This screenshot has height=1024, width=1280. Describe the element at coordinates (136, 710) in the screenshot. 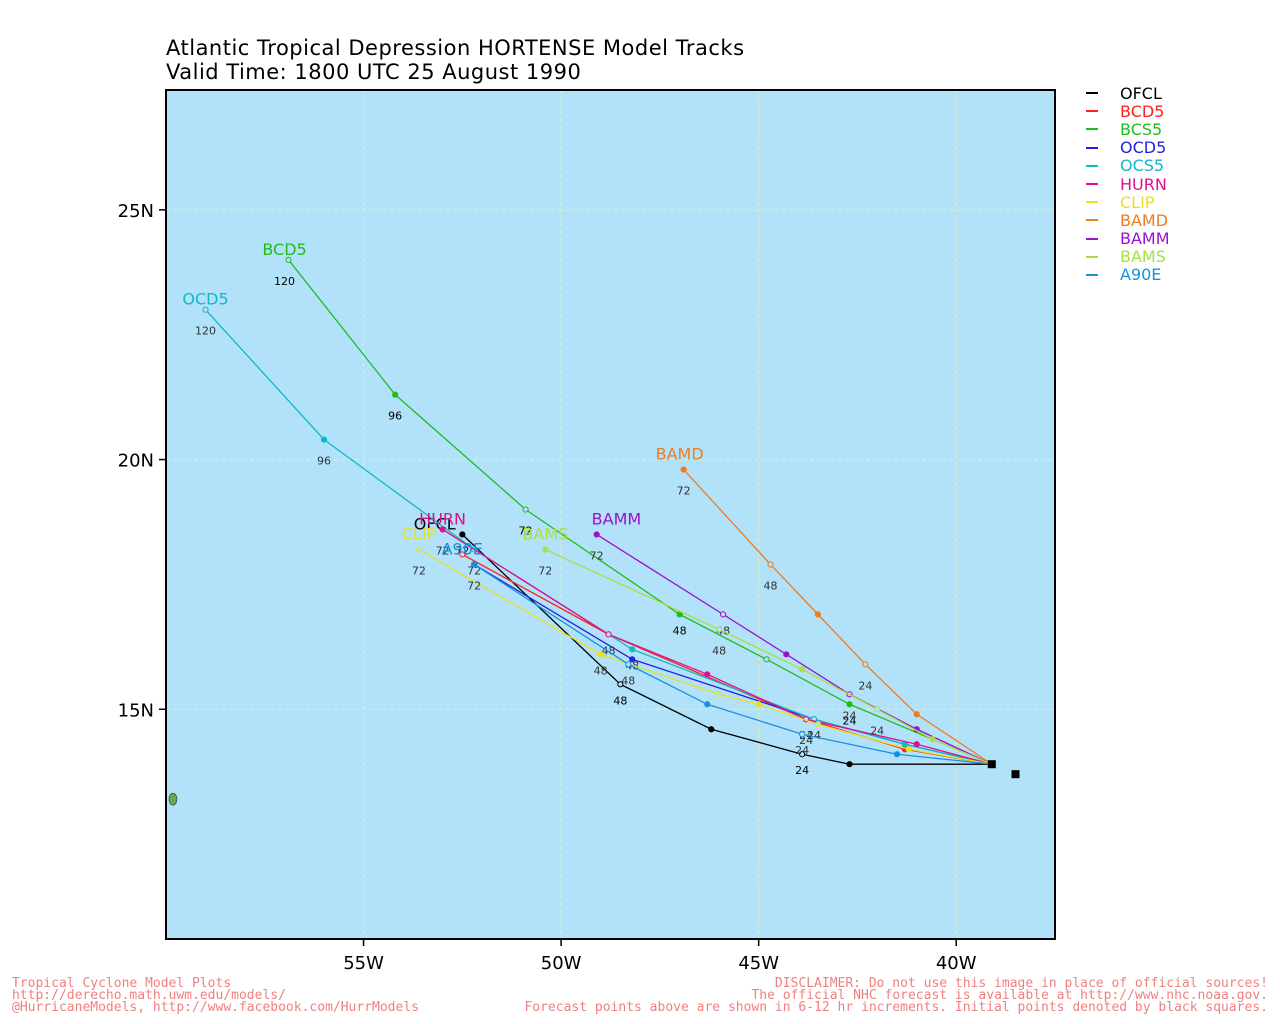

I see `y-tick-label: 15N` at that location.